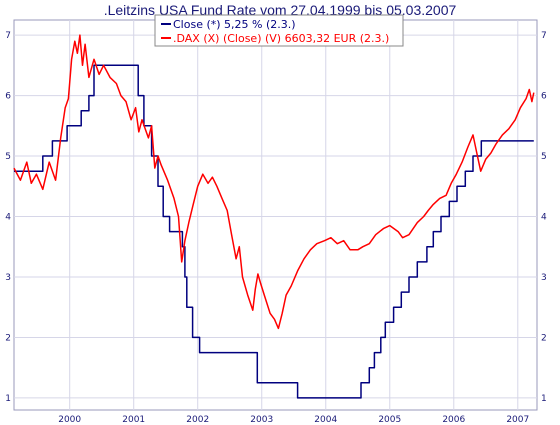 The width and height of the screenshot is (560, 425). What do you see at coordinates (544, 338) in the screenshot?
I see `y-tick-label-right: 2` at bounding box center [544, 338].